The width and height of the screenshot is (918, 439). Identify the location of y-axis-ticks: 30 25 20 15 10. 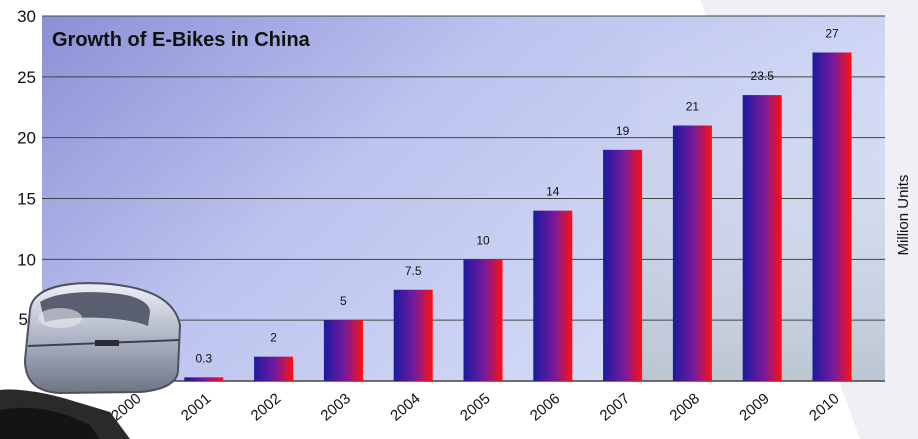
(26, 138).